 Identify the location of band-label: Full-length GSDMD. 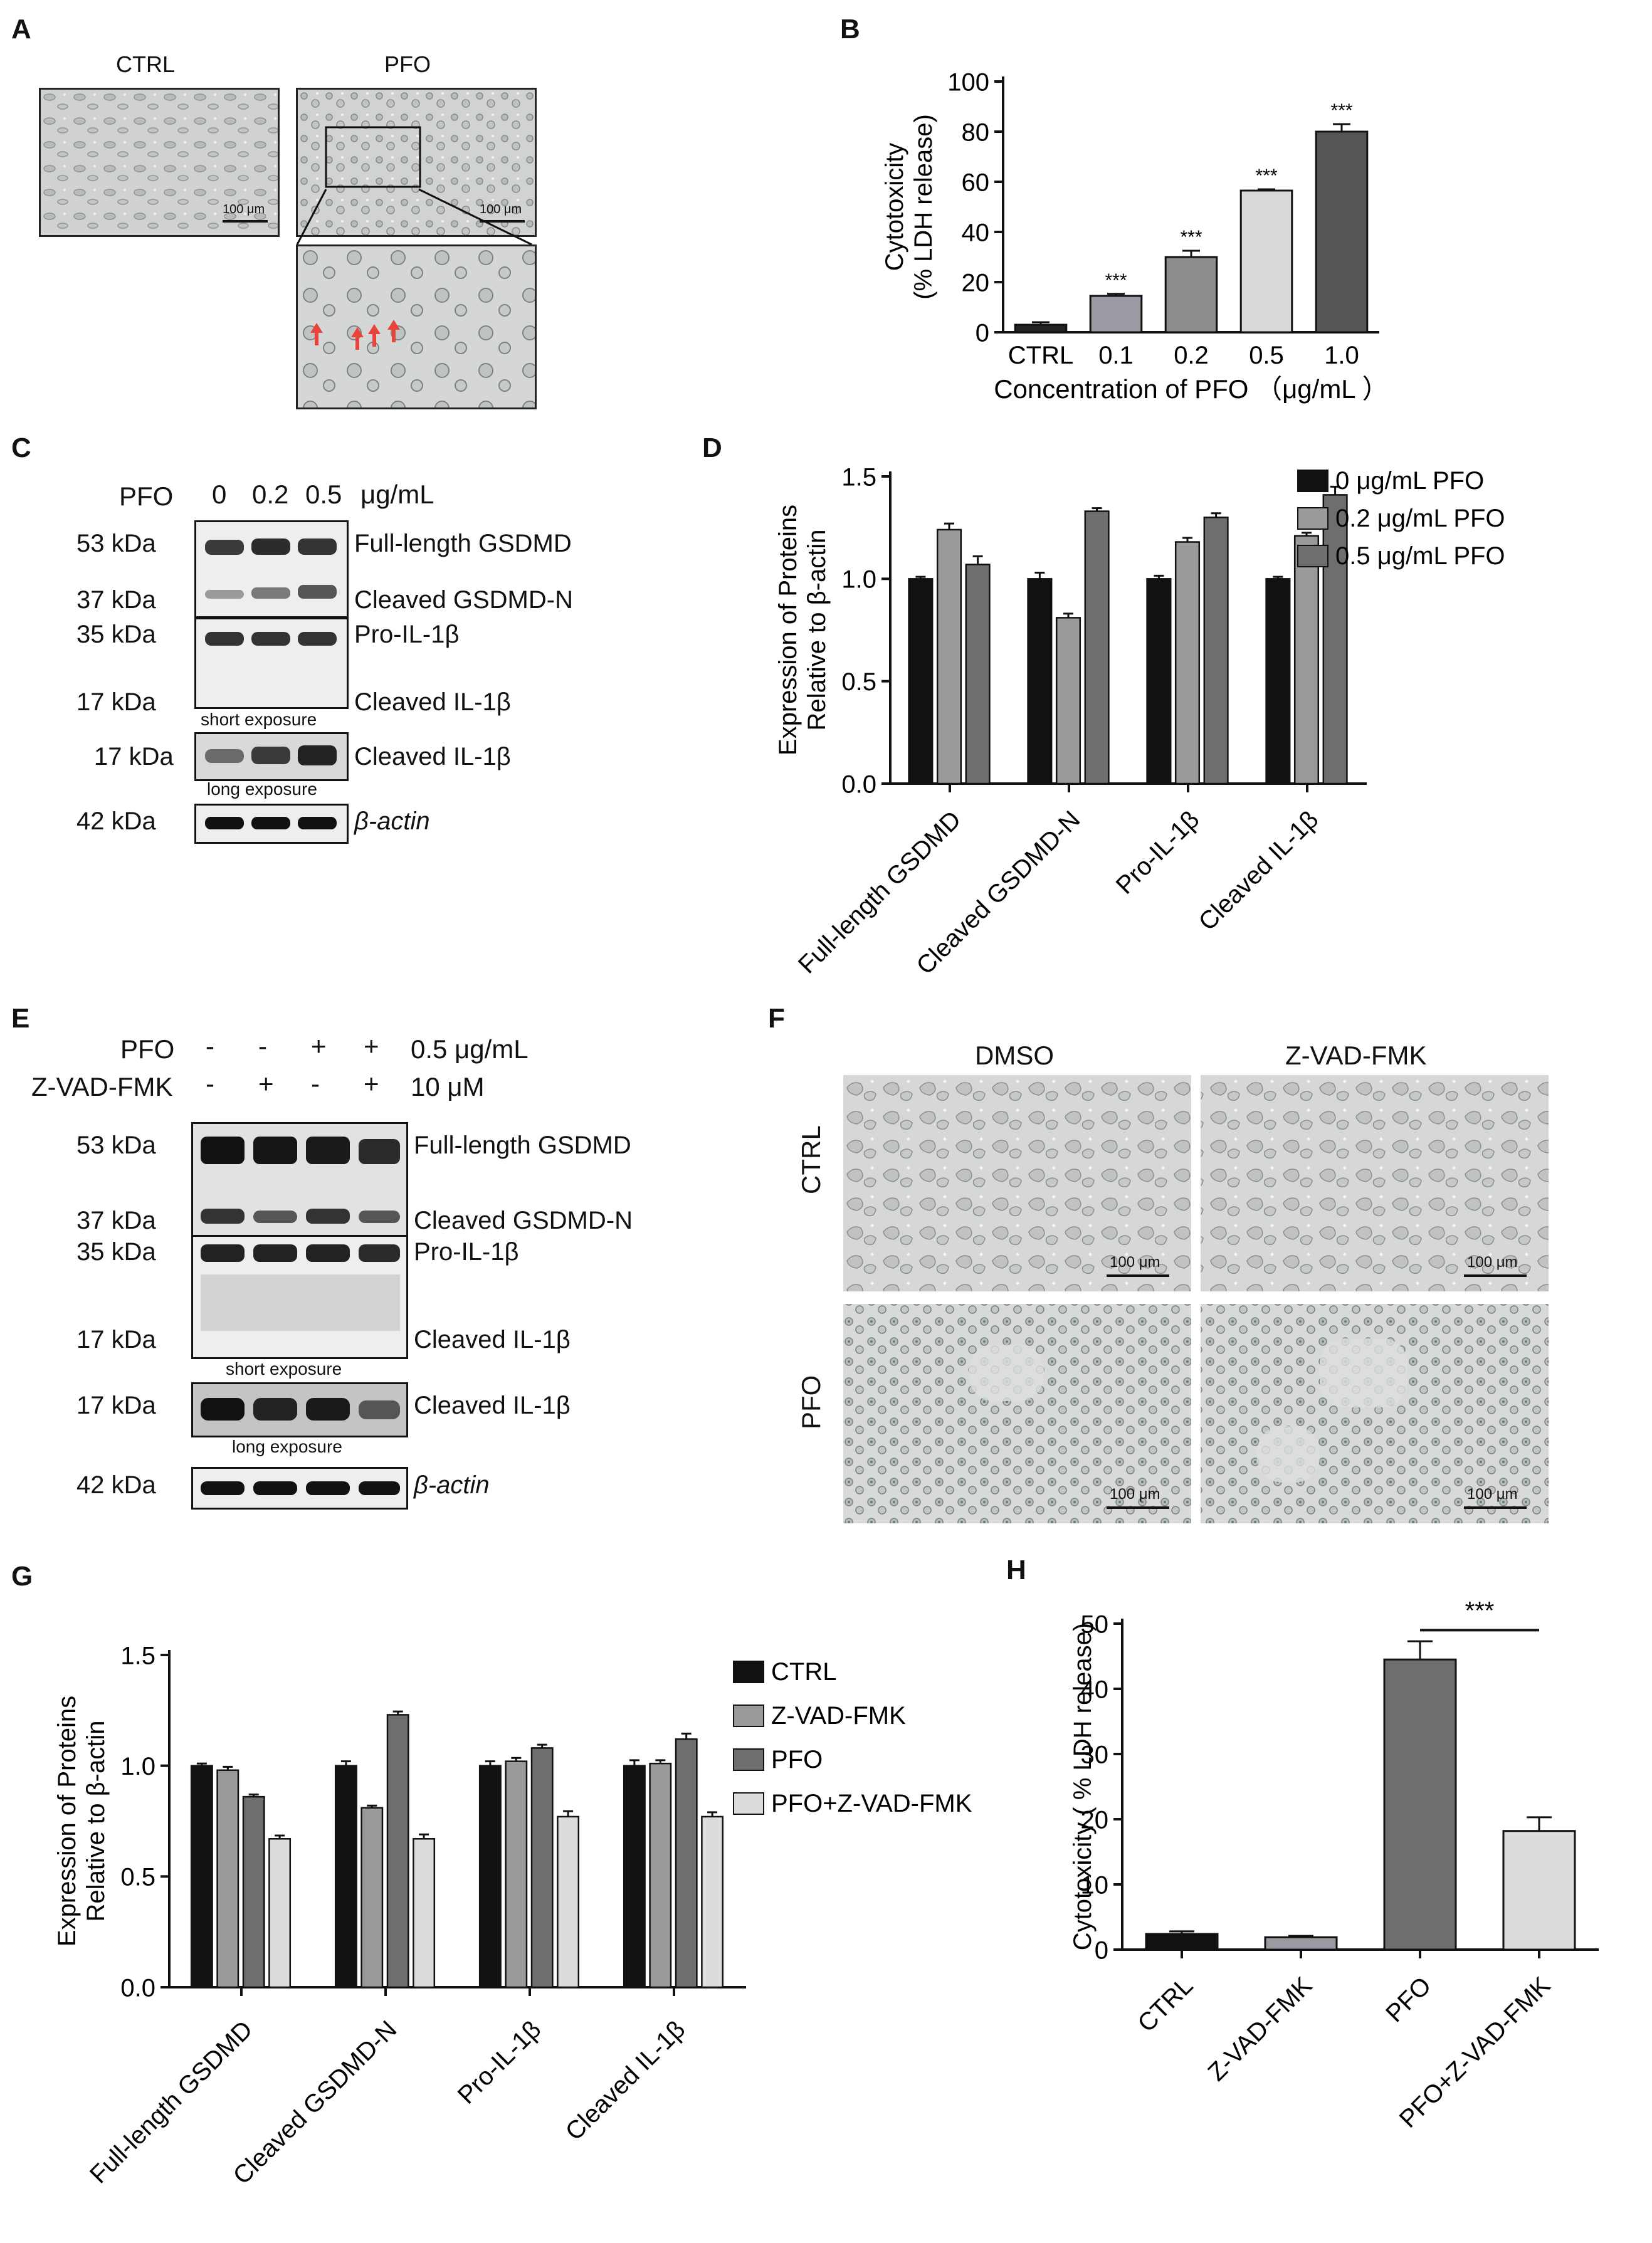
(522, 1145).